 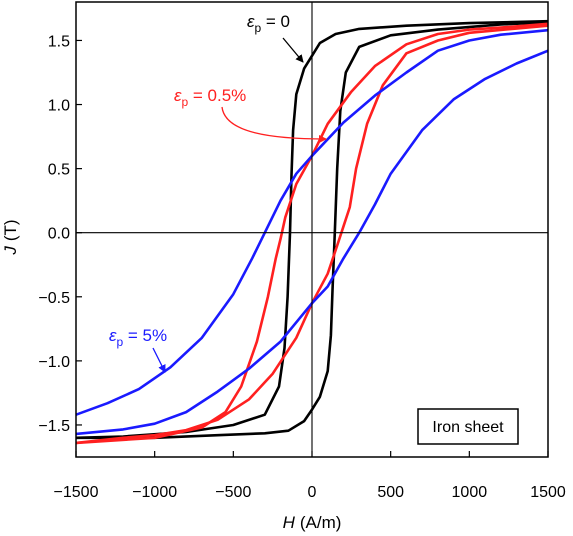 What do you see at coordinates (321, 522) in the screenshot?
I see `x-axis-unit: (A/m)` at bounding box center [321, 522].